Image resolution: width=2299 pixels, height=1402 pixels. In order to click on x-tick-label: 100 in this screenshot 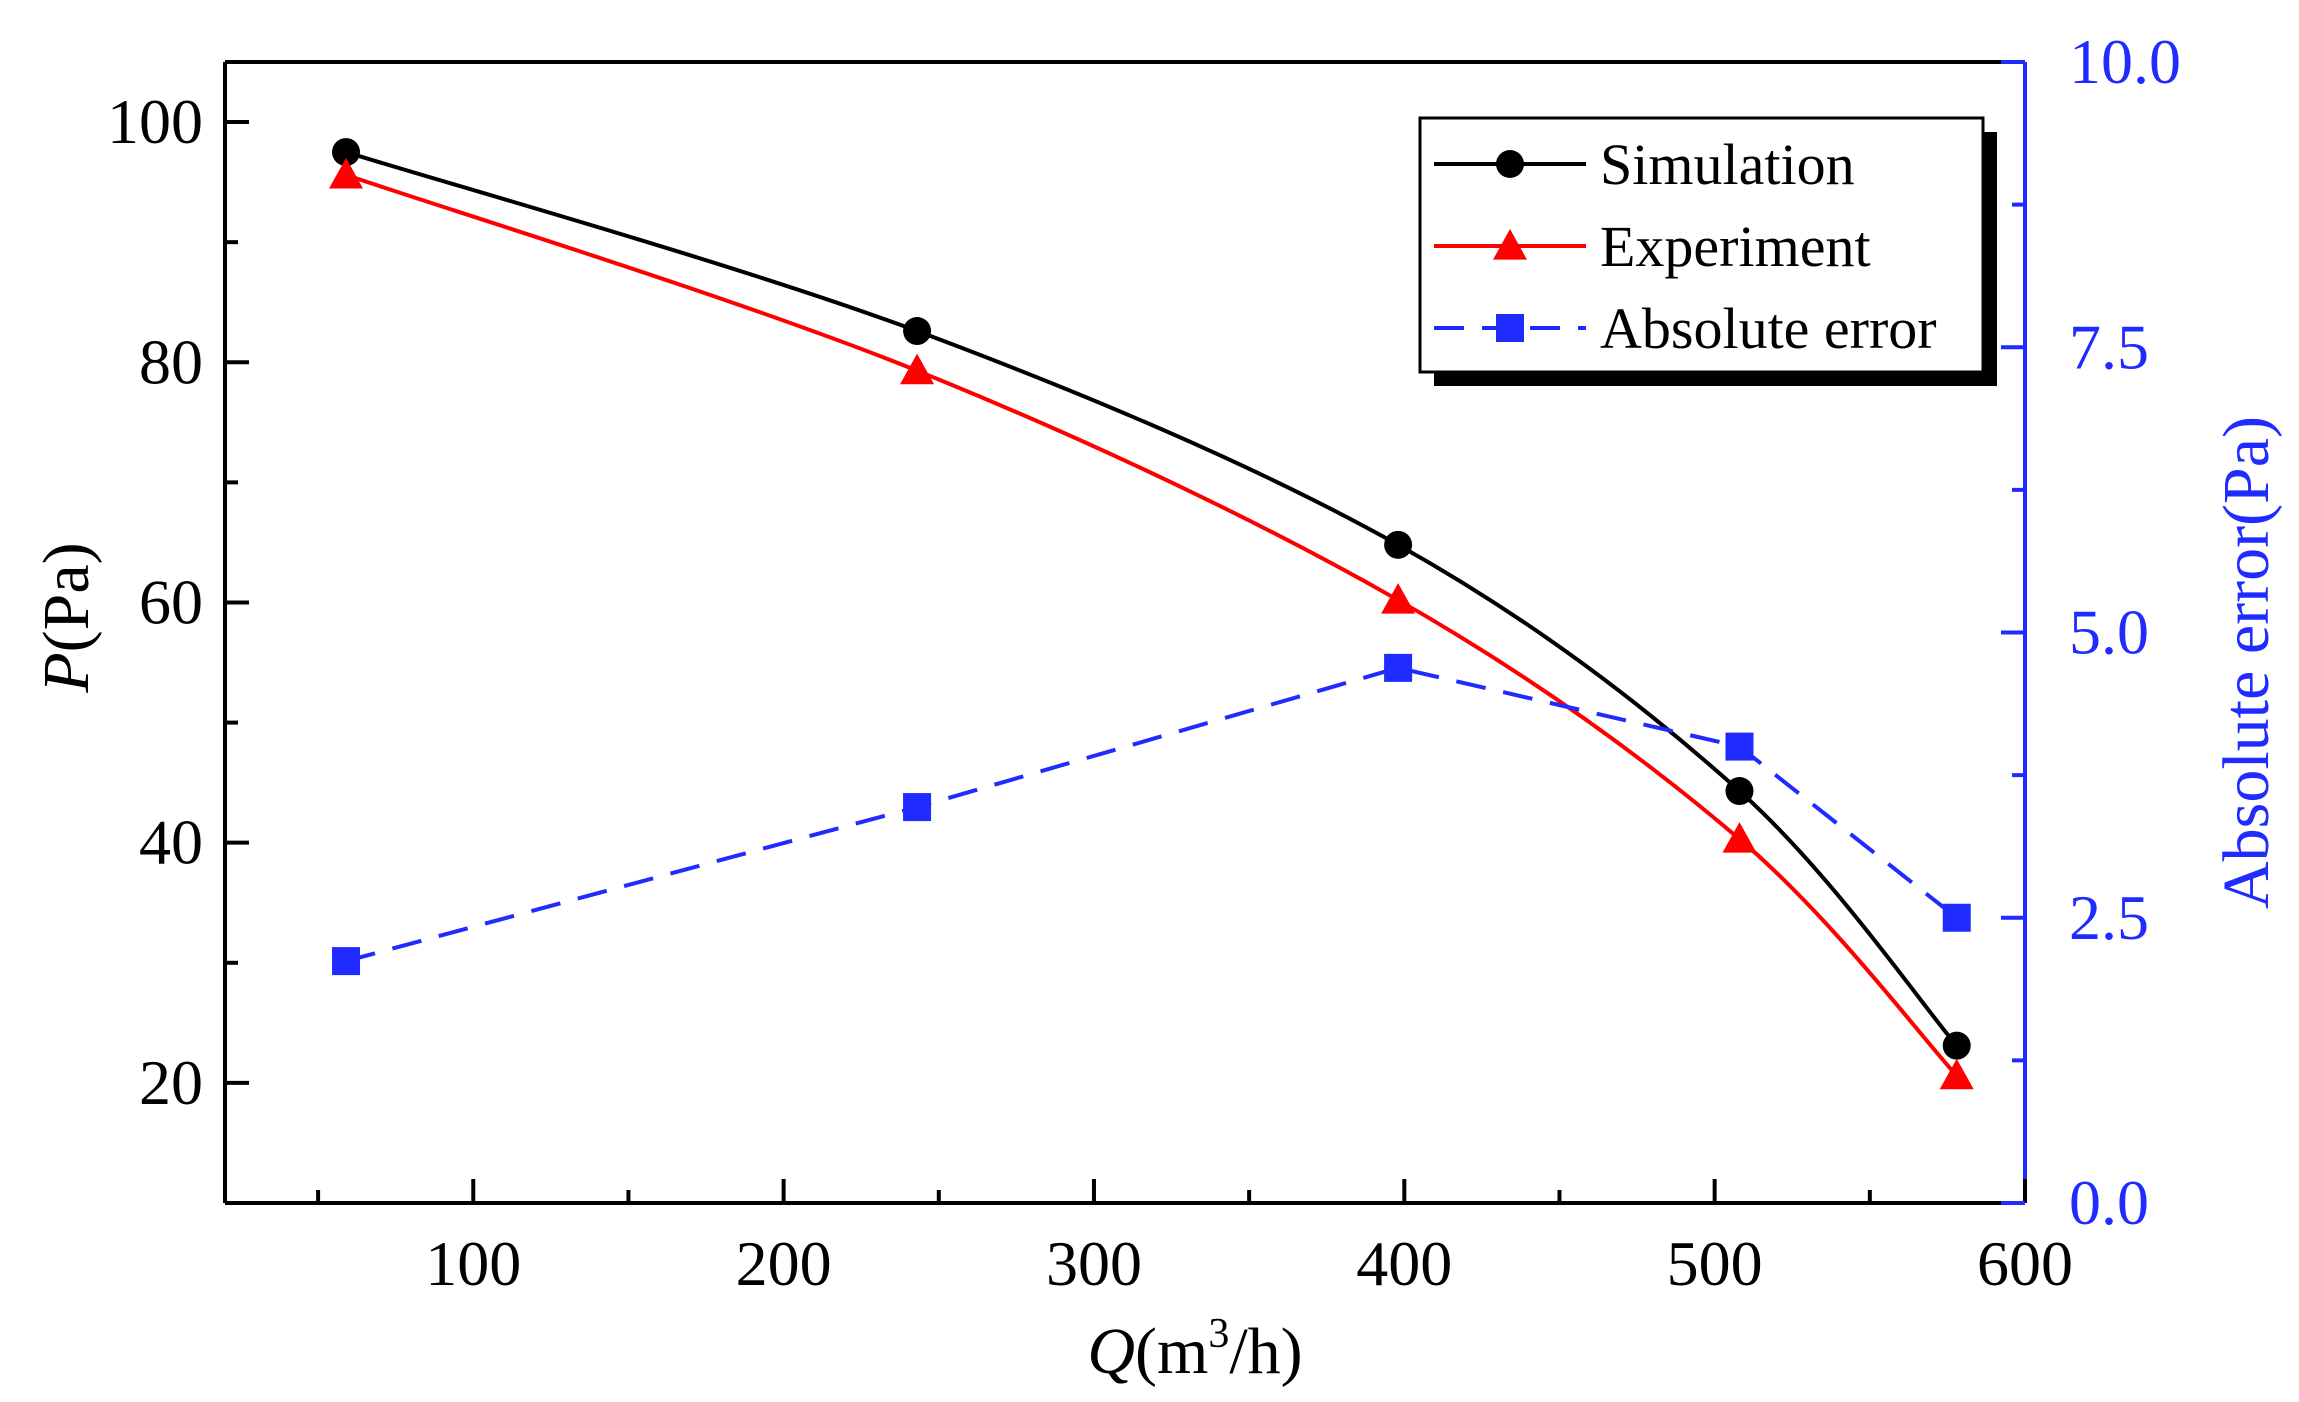, I will do `click(473, 1263)`.